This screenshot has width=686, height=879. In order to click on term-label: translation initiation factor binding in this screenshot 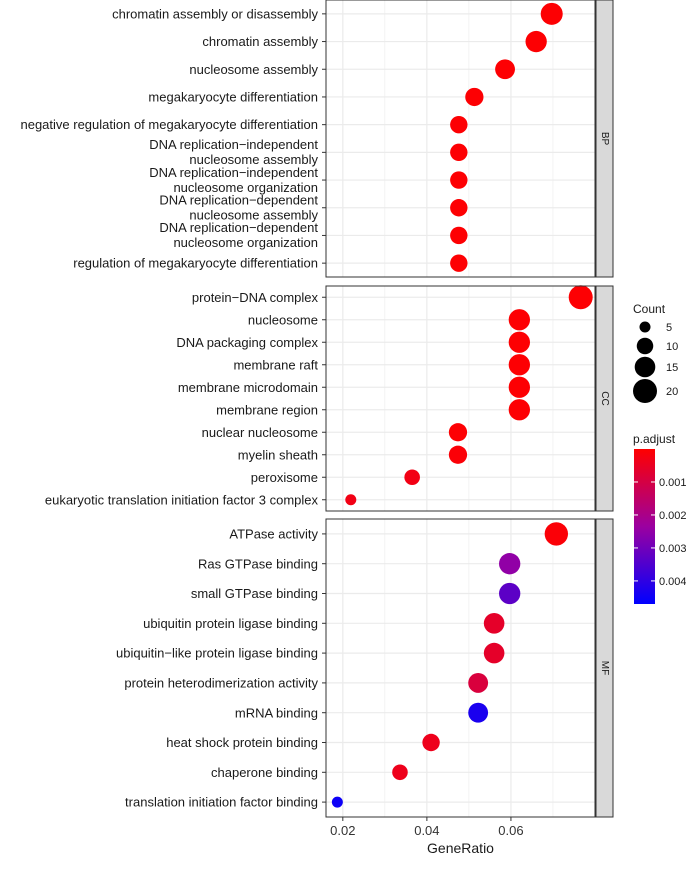, I will do `click(221, 802)`.